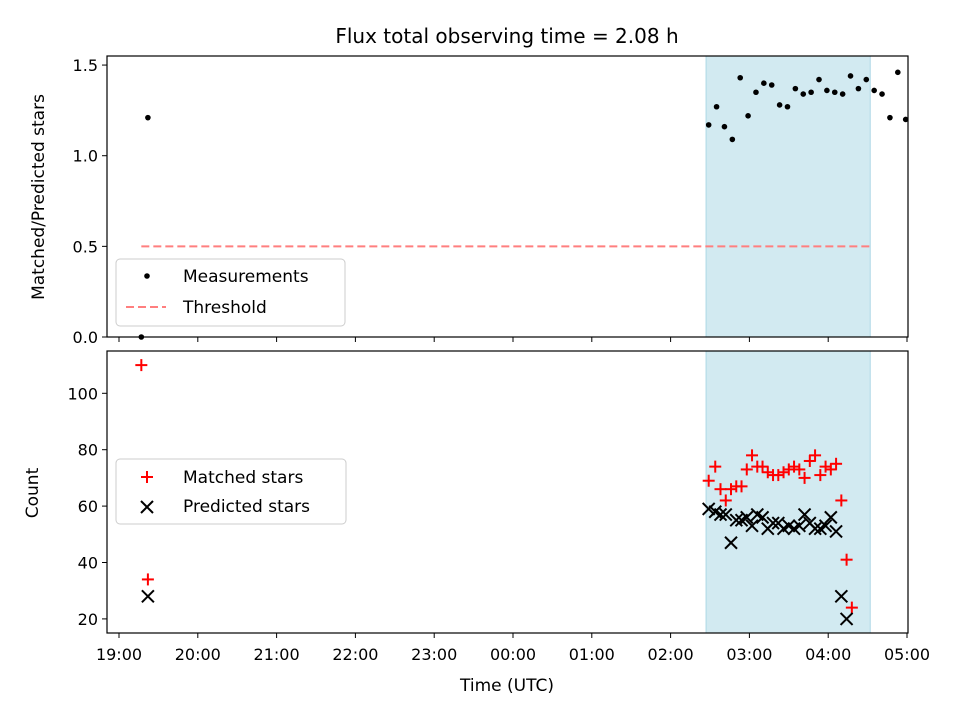 Image resolution: width=960 pixels, height=720 pixels. I want to click on x-tick-label: 05:00, so click(907, 654).